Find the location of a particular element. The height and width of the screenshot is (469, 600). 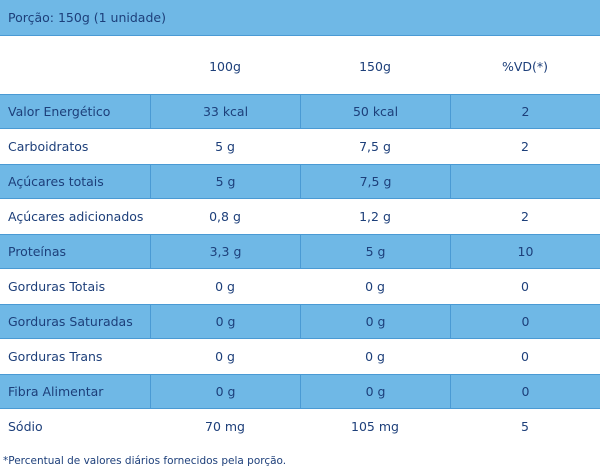

value-vd: 10 is located at coordinates (525, 251).